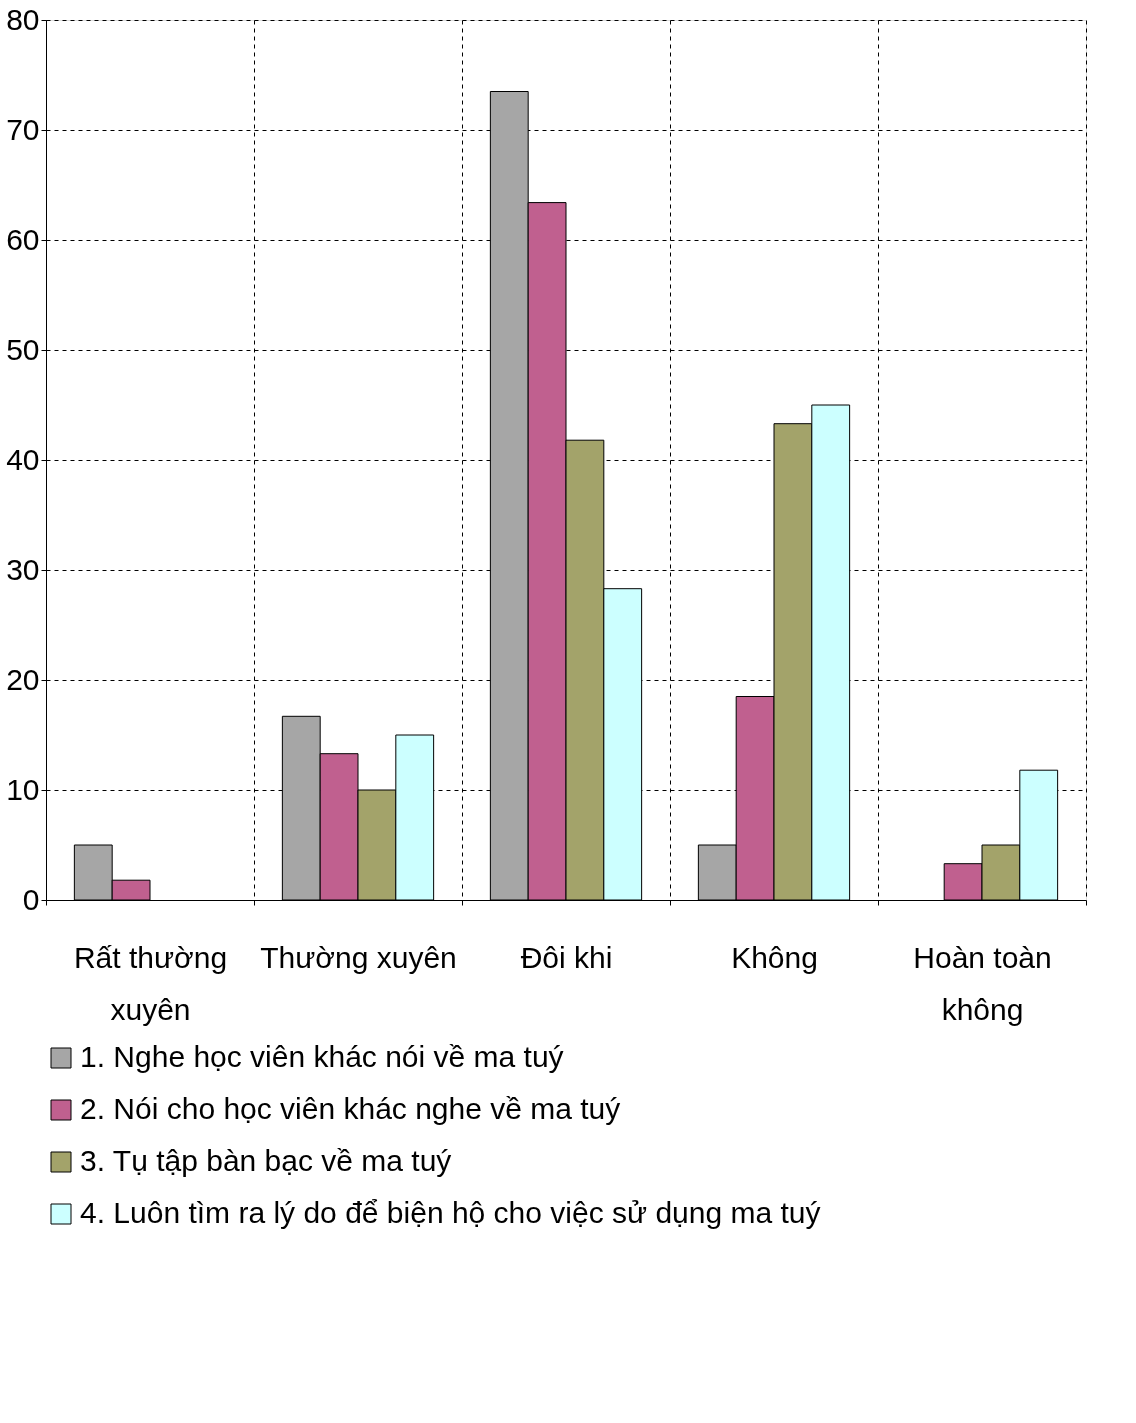 This screenshot has height=1423, width=1136. I want to click on y-tick-label: 40, so click(23, 459).